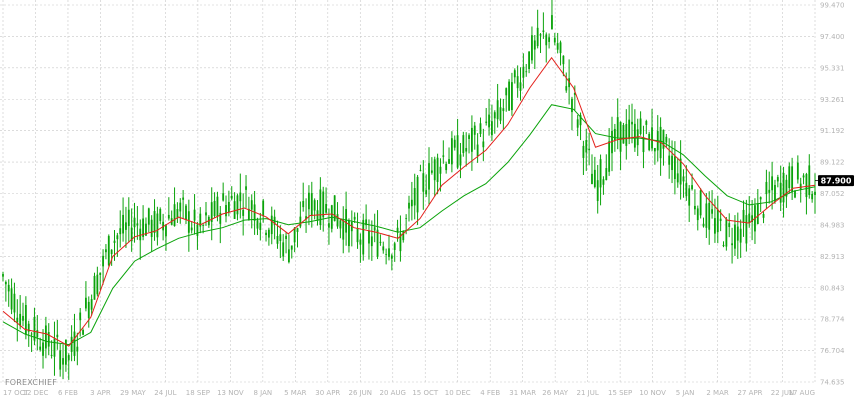 This screenshot has height=400, width=856. I want to click on x-tick-label: 29 MAY, so click(133, 393).